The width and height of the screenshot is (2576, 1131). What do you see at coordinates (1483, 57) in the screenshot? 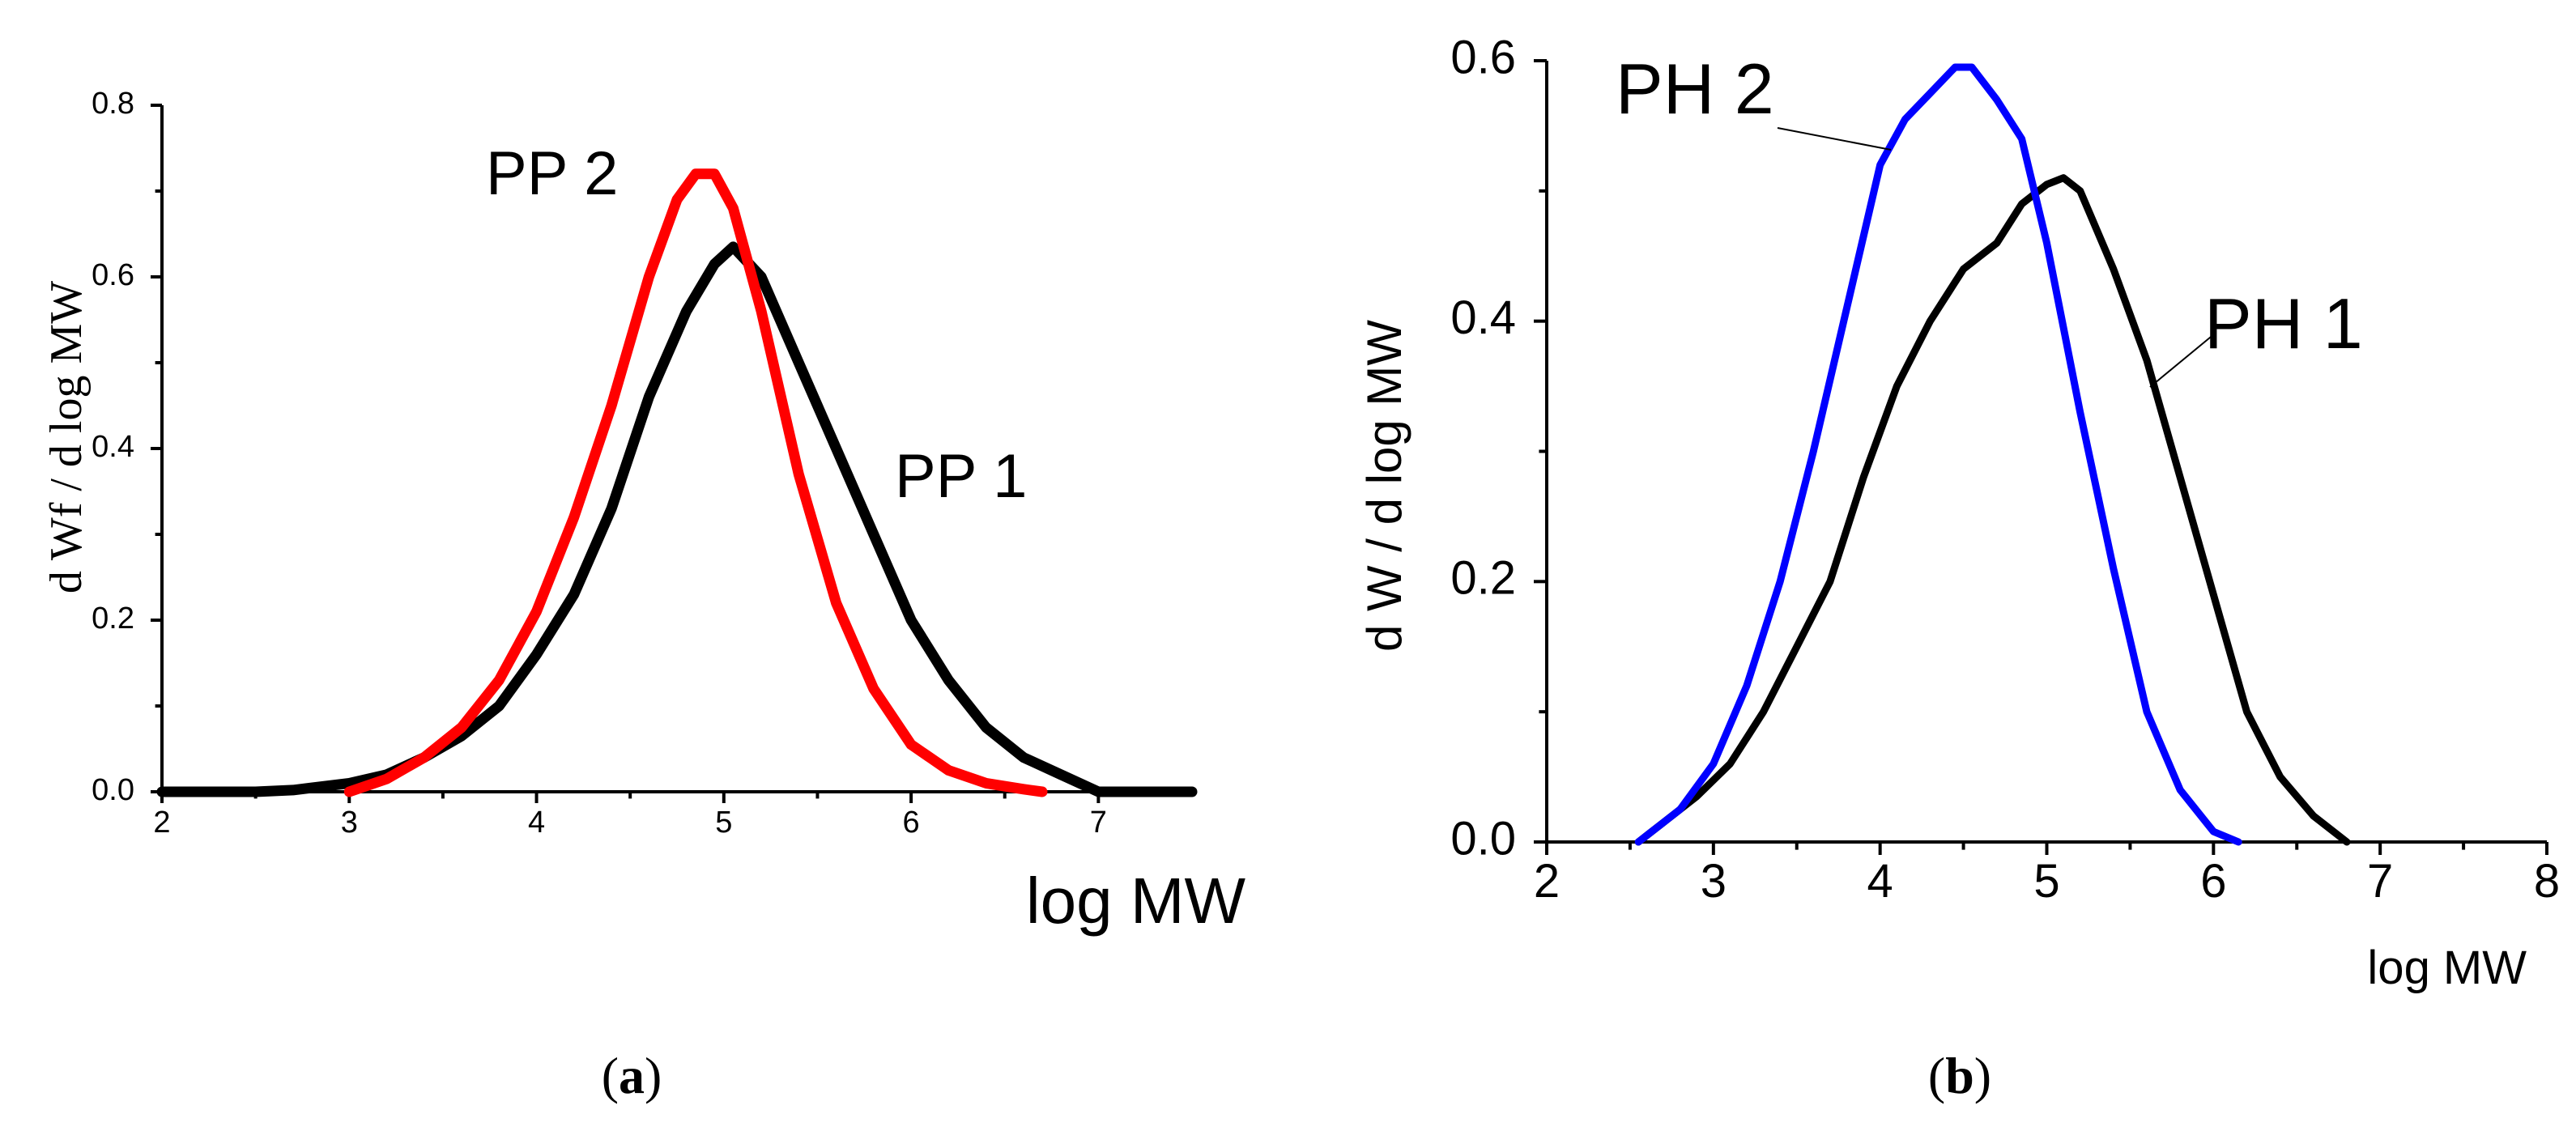
I see `panel-b-y-tick-label: 0.6` at bounding box center [1483, 57].